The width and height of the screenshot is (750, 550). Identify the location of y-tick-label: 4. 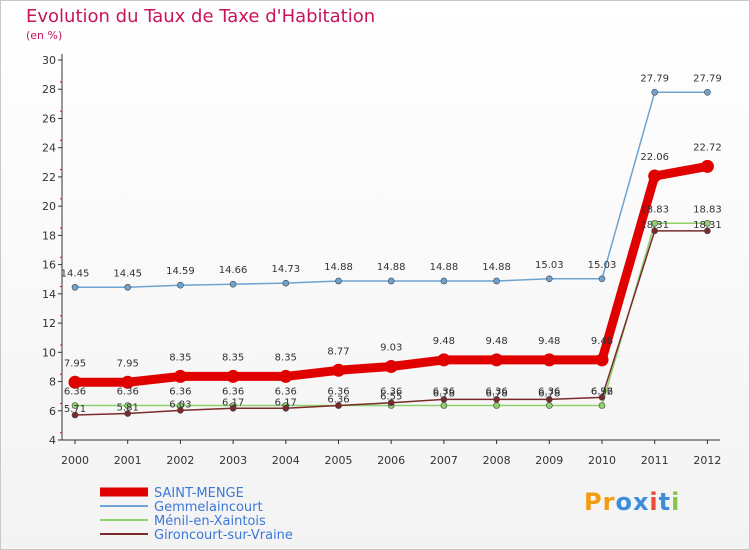
(52, 440).